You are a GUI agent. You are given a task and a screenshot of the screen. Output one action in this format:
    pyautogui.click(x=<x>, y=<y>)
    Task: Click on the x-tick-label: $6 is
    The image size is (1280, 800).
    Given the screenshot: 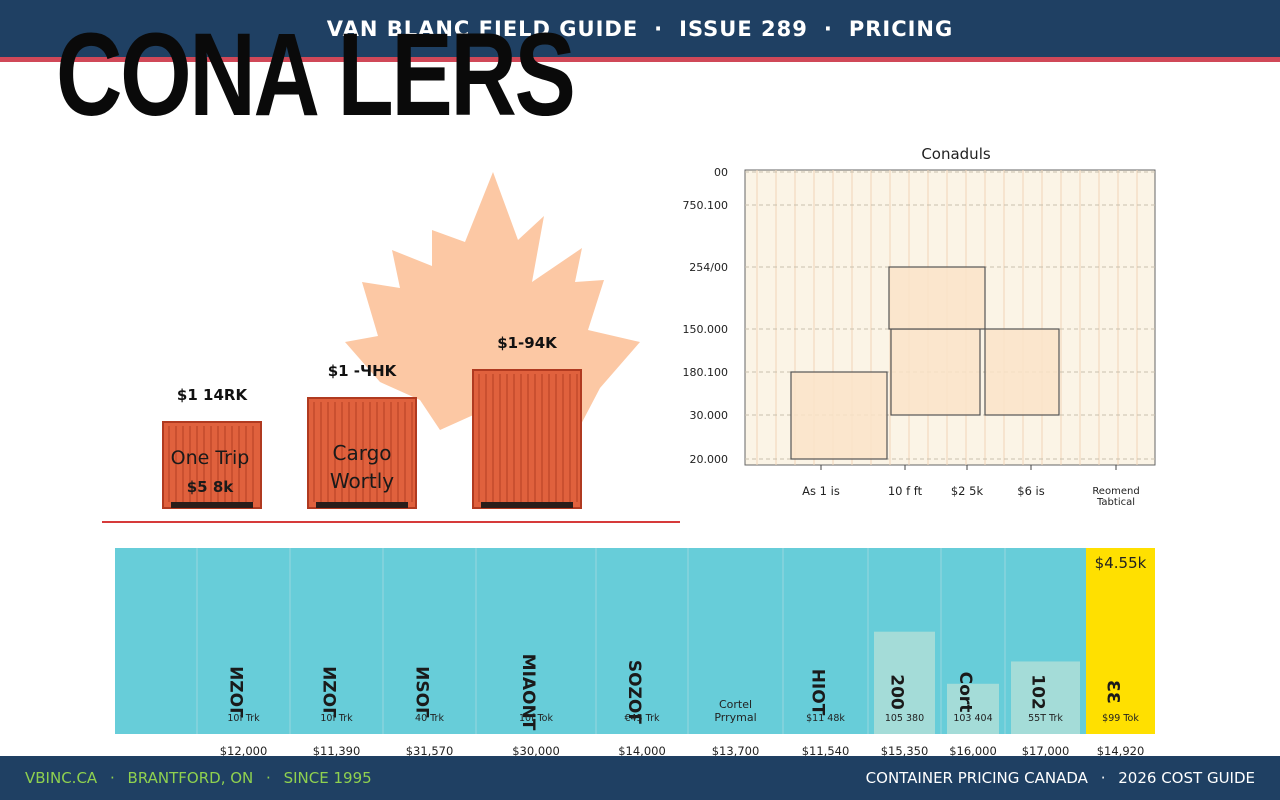 What is the action you would take?
    pyautogui.click(x=1030, y=491)
    